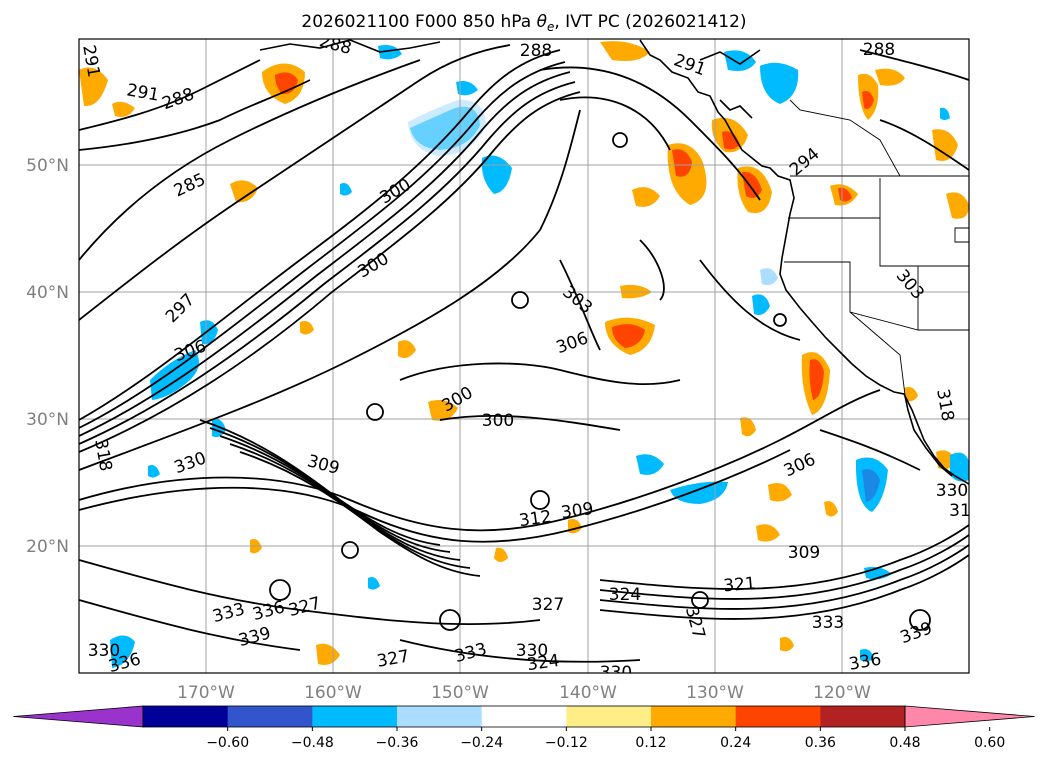  I want to click on lon-label: 120°W, so click(842, 693).